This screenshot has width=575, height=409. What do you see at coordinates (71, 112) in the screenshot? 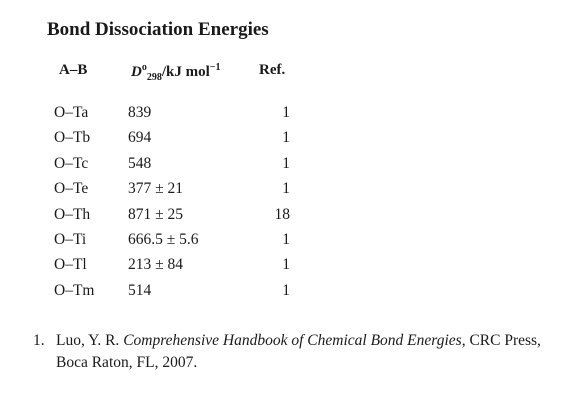
I see `cell-bond: O–Ta` at bounding box center [71, 112].